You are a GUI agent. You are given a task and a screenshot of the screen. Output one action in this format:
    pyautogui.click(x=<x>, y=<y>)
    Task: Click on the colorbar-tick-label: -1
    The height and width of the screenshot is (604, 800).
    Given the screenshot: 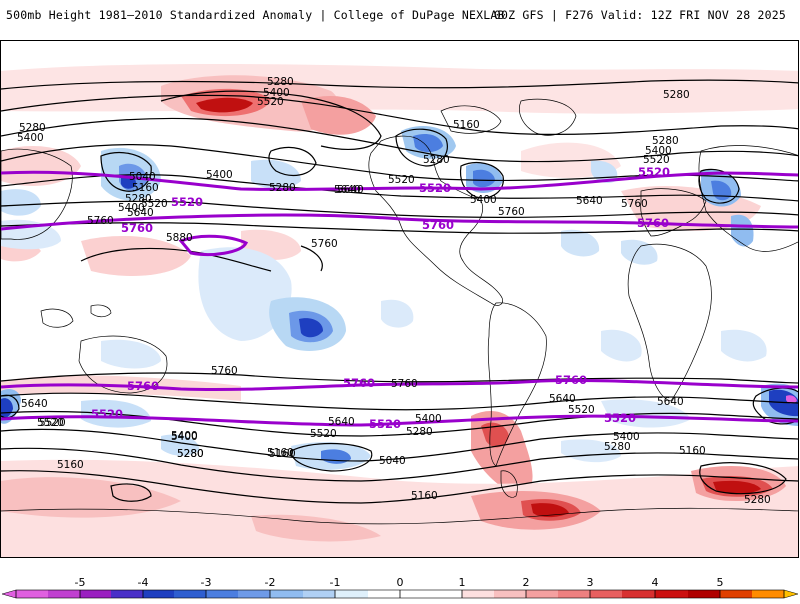 What is the action you would take?
    pyautogui.click(x=335, y=582)
    